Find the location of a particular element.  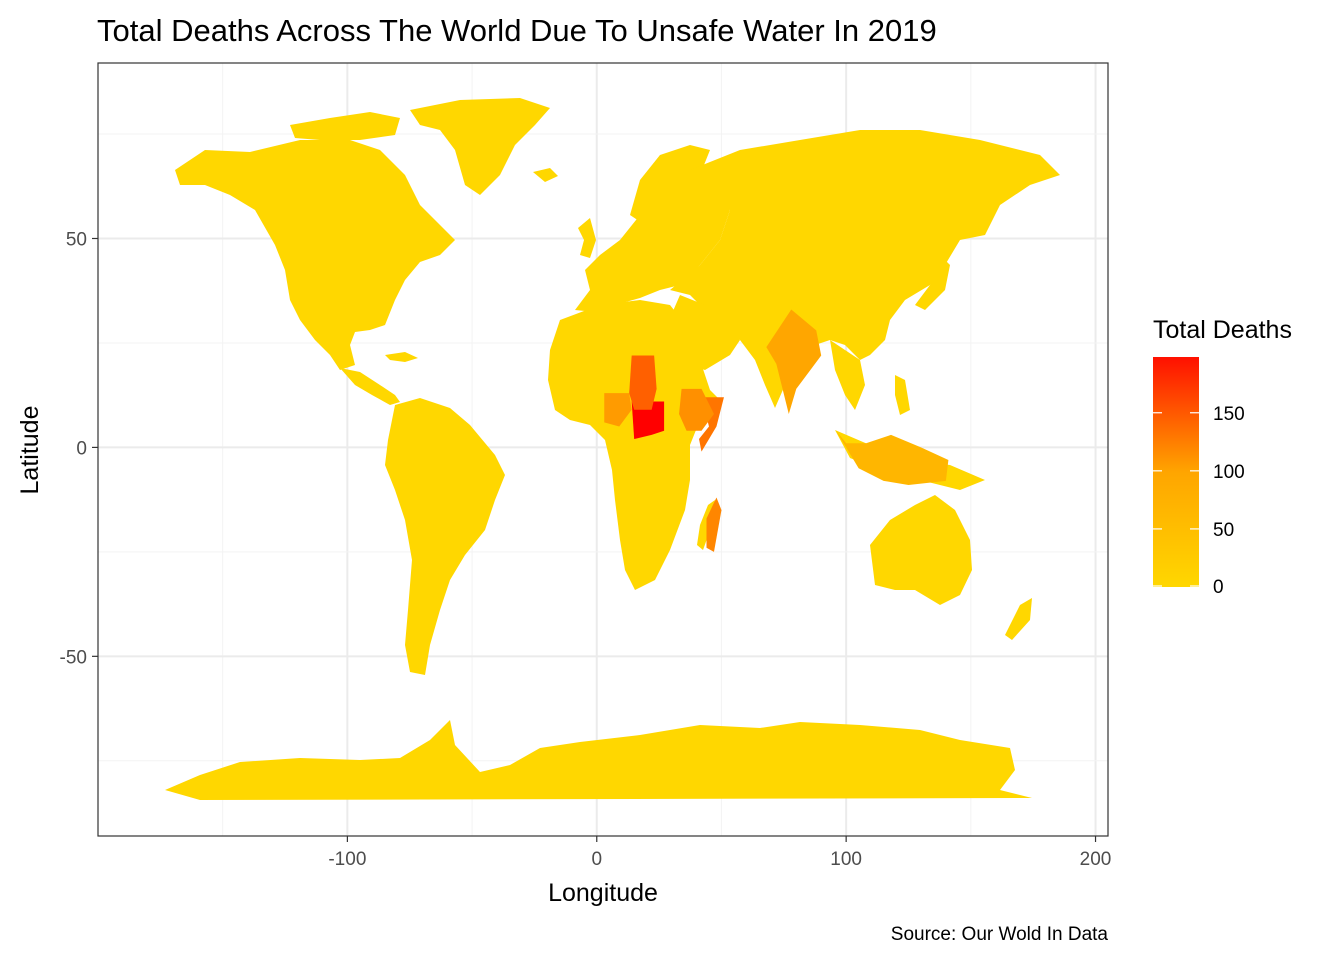

region-indonesia is located at coordinates (892, 458).